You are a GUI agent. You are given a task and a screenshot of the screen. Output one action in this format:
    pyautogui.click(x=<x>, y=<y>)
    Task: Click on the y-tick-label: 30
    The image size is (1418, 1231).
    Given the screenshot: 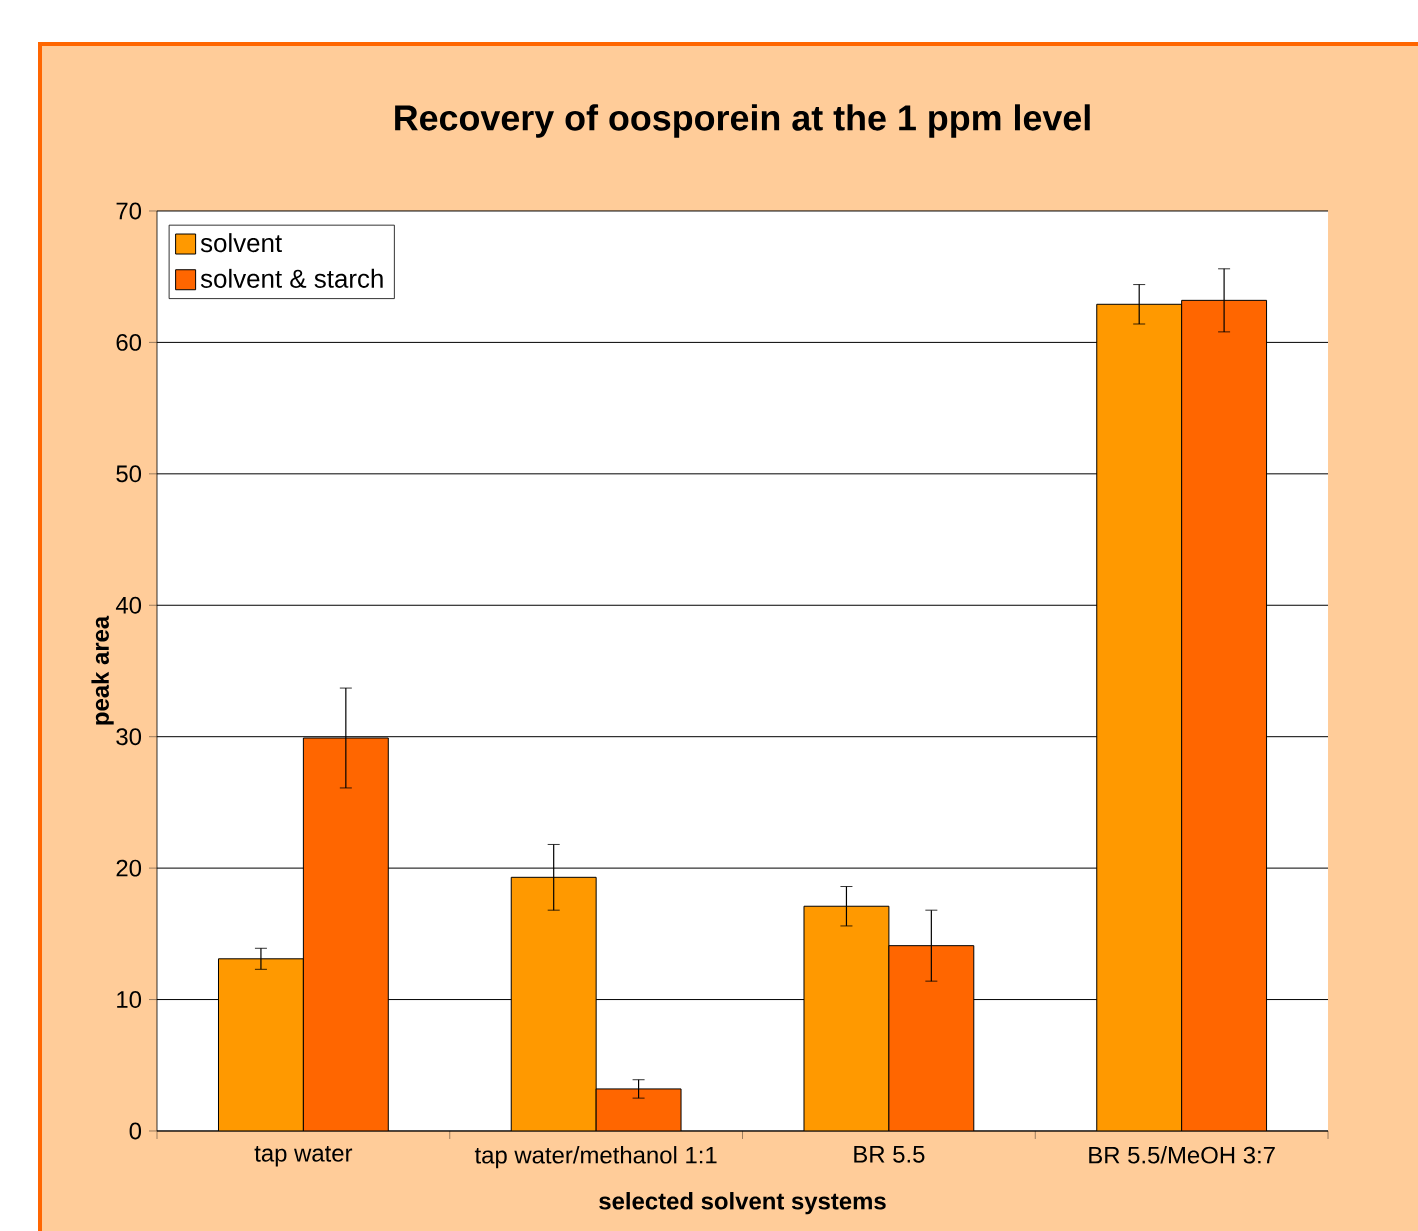 What is the action you would take?
    pyautogui.click(x=129, y=737)
    